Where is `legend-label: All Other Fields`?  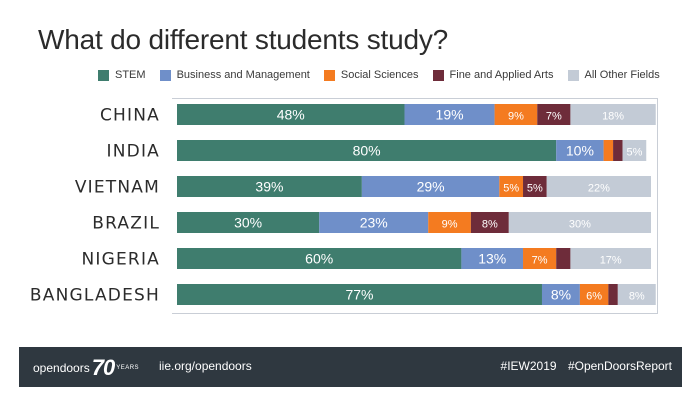
legend-label: All Other Fields is located at coordinates (622, 75).